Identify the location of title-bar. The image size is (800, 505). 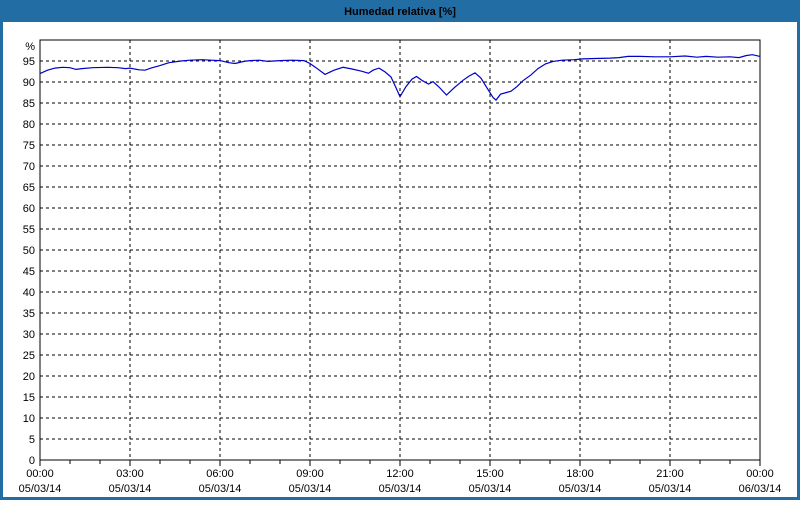
(400, 11).